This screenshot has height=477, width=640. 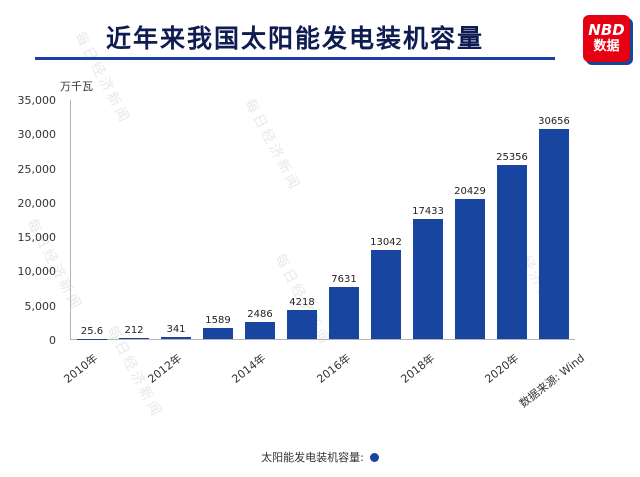 I want to click on legend: 太阳能发电装机容量:, so click(x=320, y=457).